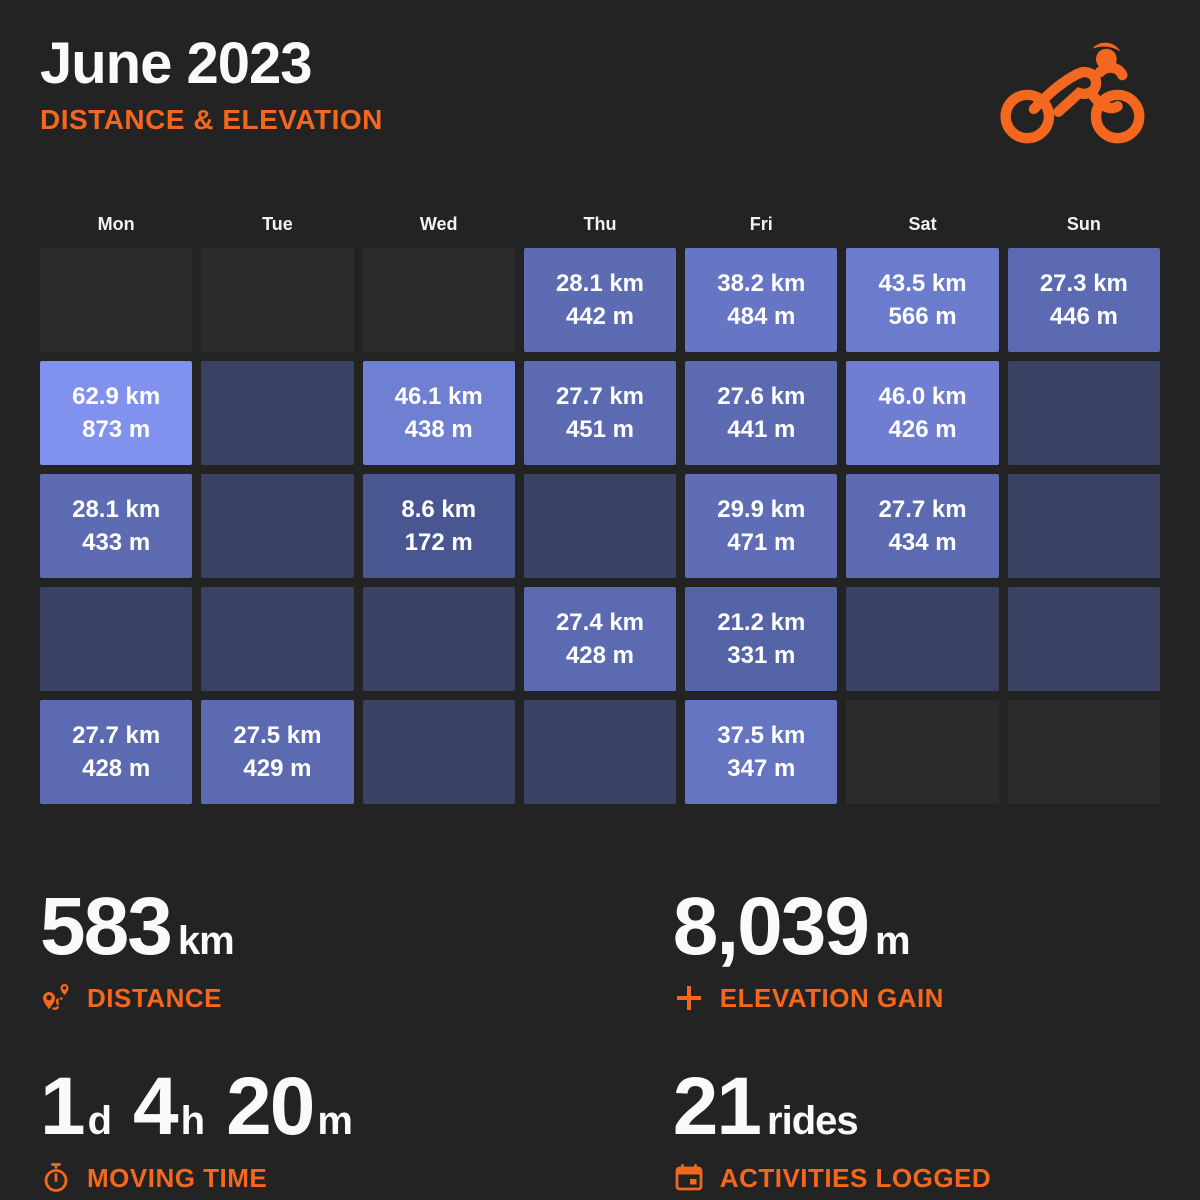  I want to click on elevation-label: ELEVATION GAIN, so click(831, 997).